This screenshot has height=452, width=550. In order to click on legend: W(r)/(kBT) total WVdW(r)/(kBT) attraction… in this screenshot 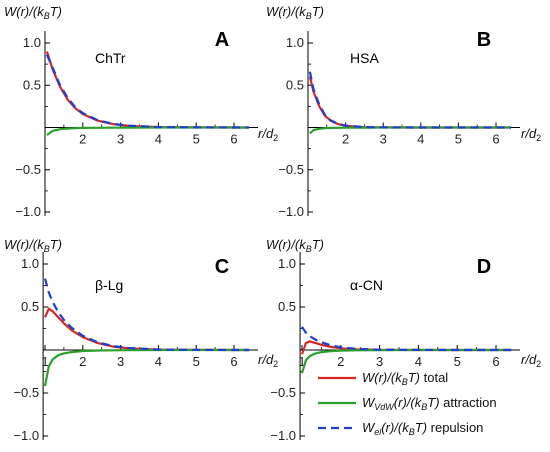, I will do `click(407, 403)`.